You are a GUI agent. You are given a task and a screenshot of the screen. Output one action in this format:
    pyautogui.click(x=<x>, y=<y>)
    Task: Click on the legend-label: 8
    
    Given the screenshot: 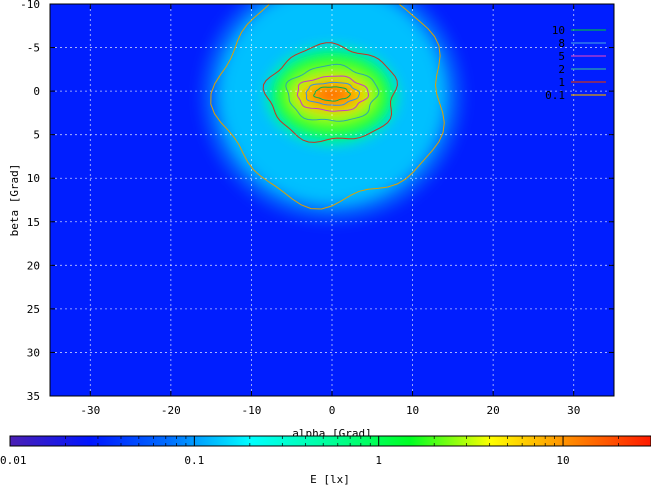 What is the action you would take?
    pyautogui.click(x=561, y=43)
    